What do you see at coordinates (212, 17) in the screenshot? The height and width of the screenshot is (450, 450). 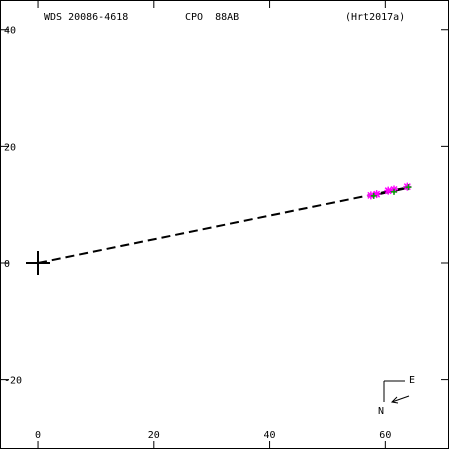 I see `header-name: CPO 88AB` at bounding box center [212, 17].